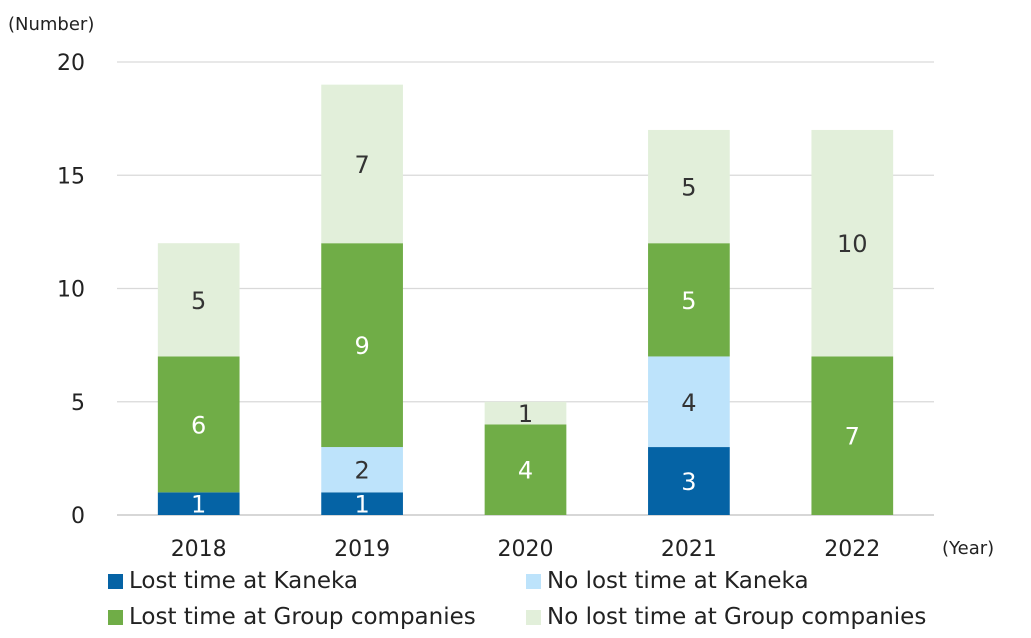 The width and height of the screenshot is (1031, 638). Describe the element at coordinates (852, 548) in the screenshot. I see `x-tick-label: 2022` at that location.